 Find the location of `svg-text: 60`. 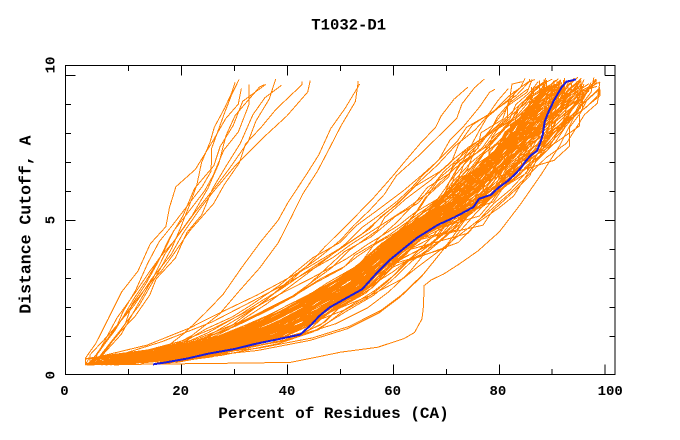

svg-text: 60 is located at coordinates (392, 392).